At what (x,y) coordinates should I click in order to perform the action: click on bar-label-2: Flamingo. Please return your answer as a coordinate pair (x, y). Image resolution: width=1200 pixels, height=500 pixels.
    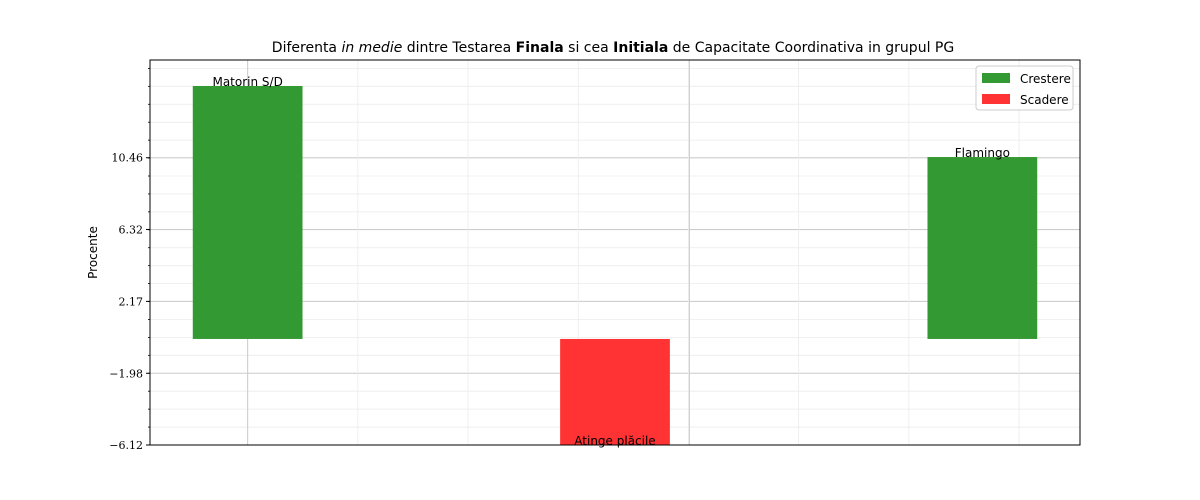
    Looking at the image, I should click on (982, 153).